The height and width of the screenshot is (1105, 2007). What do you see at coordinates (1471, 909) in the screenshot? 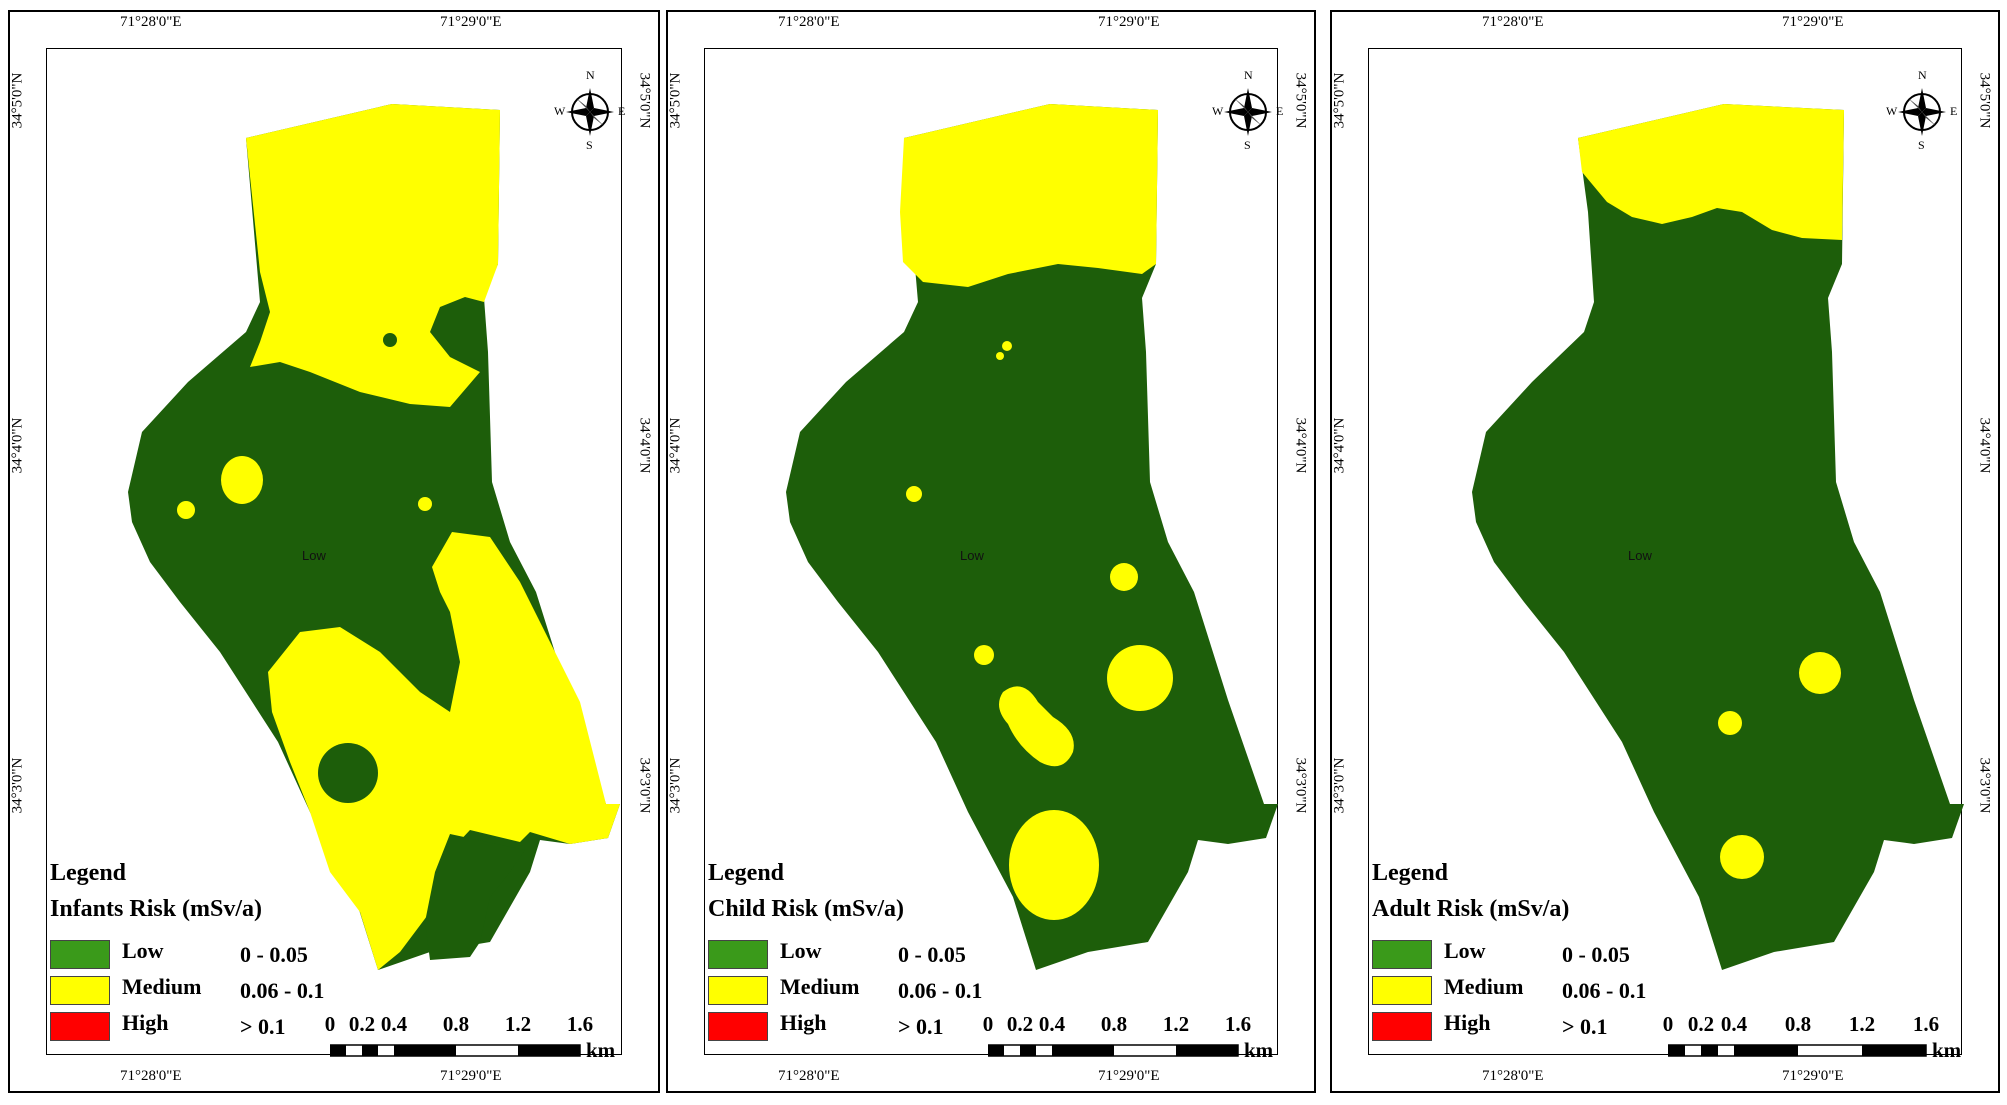
I see `legend-subtitle: Adult Risk (mSv/a)` at bounding box center [1471, 909].